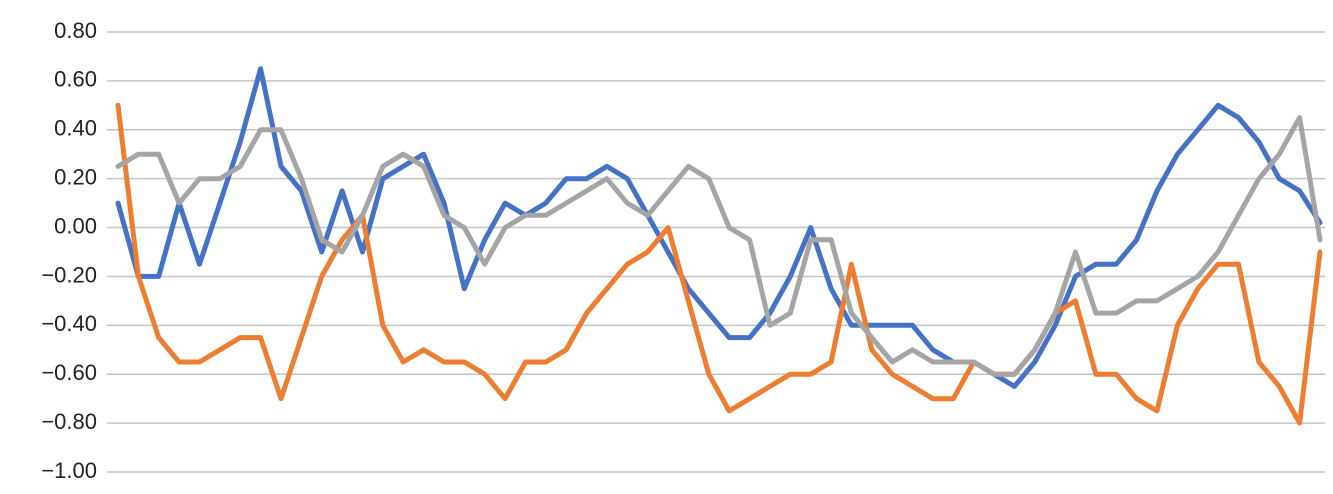  Describe the element at coordinates (75, 79) in the screenshot. I see `y-tick-label: 0.60` at that location.